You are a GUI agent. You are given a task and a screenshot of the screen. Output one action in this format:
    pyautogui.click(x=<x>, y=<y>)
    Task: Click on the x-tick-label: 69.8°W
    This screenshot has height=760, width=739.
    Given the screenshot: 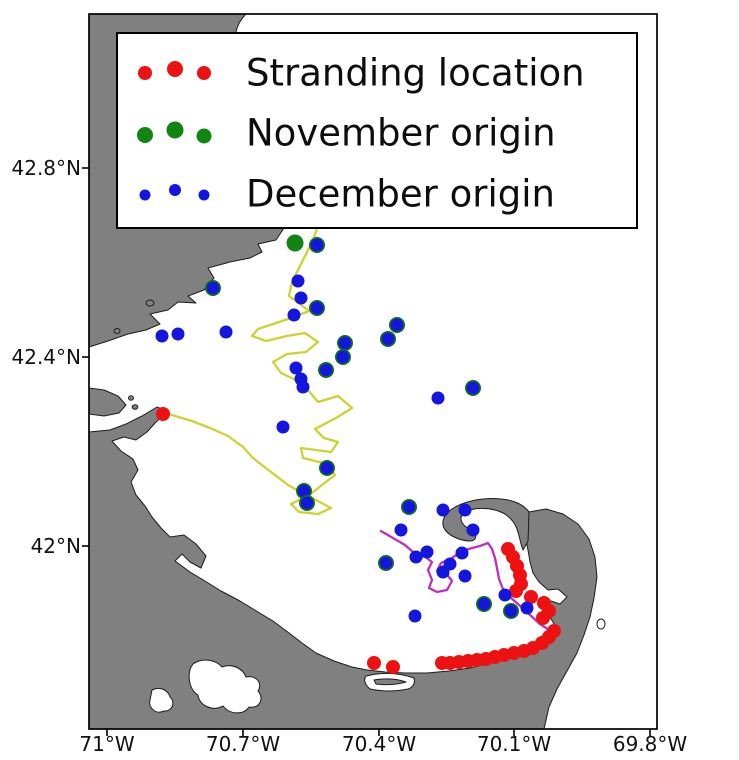 What is the action you would take?
    pyautogui.click(x=650, y=744)
    